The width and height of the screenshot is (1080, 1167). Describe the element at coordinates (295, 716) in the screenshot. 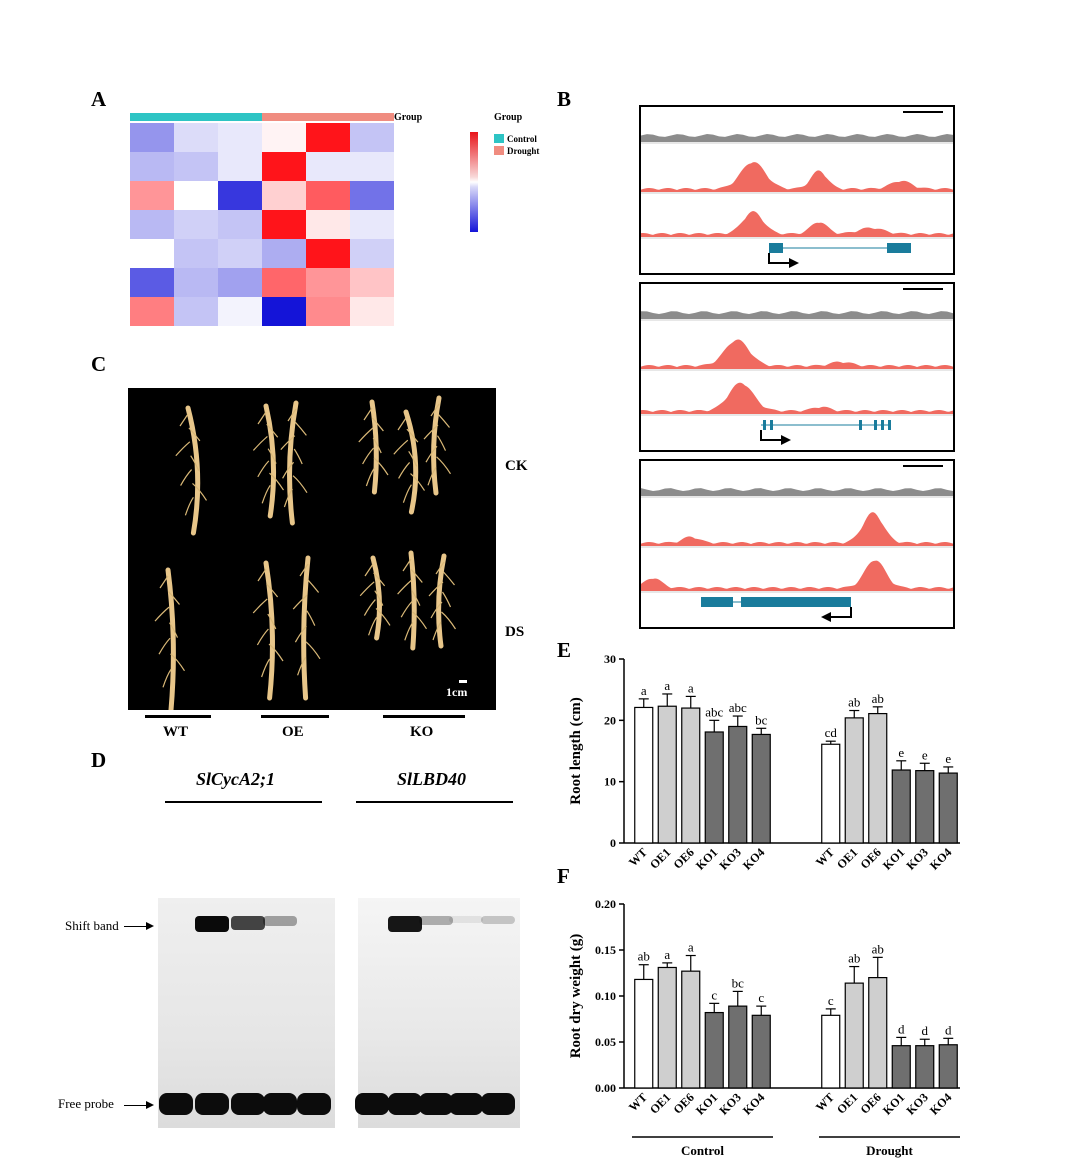

I see `group-underline-oe` at that location.